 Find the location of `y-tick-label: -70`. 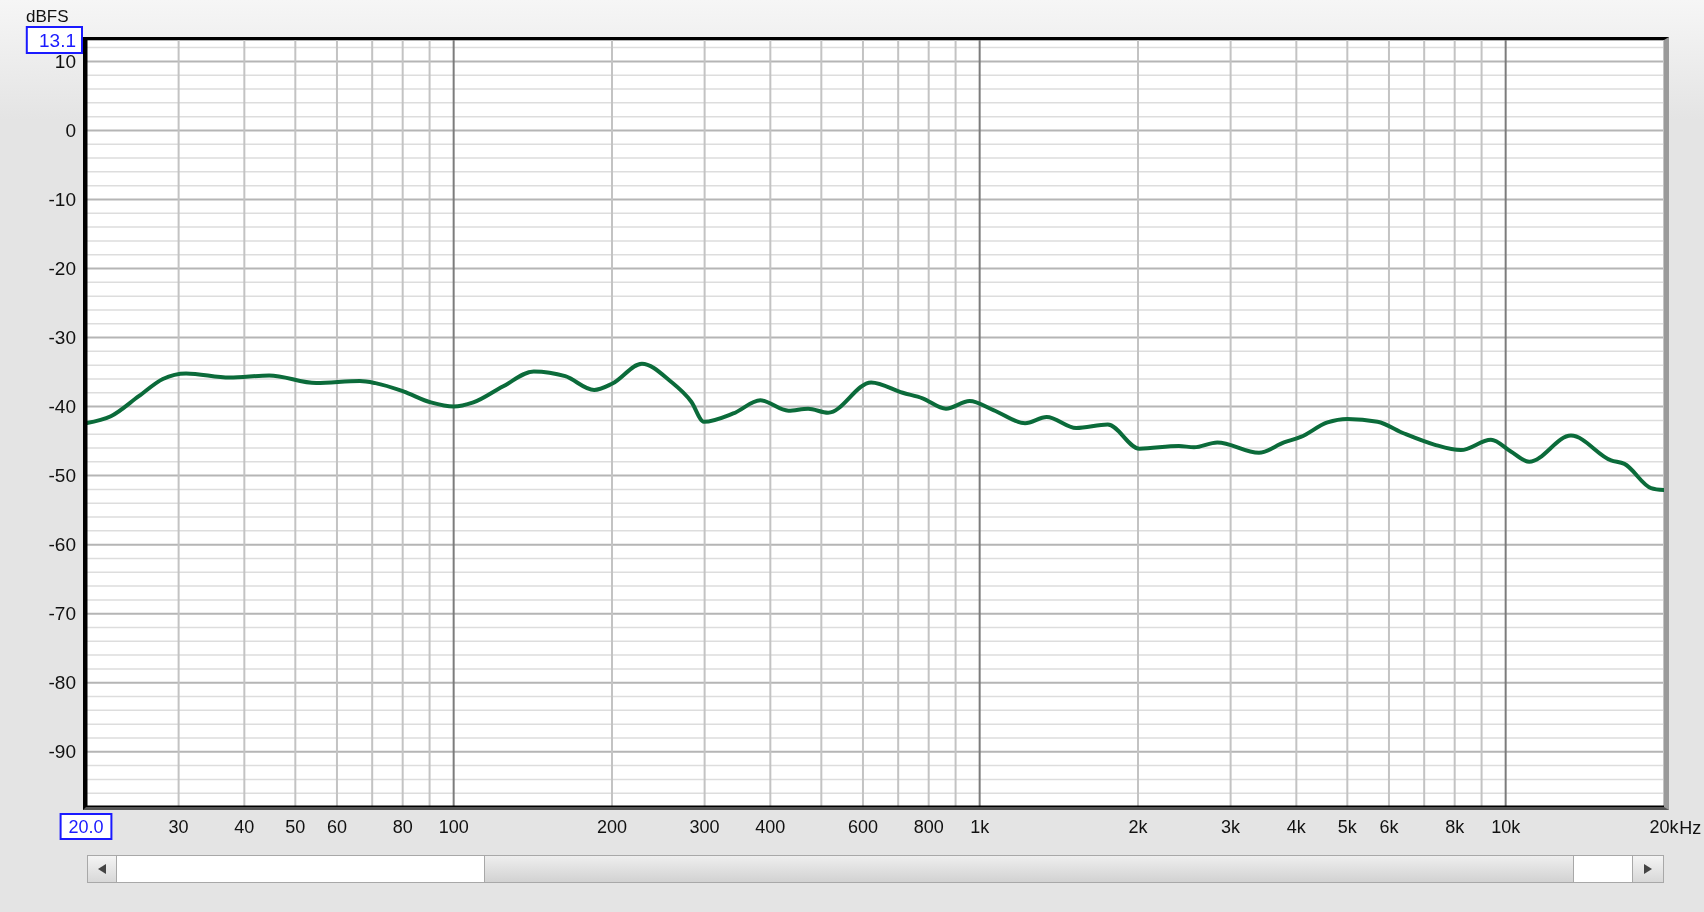

y-tick-label: -70 is located at coordinates (62, 614).